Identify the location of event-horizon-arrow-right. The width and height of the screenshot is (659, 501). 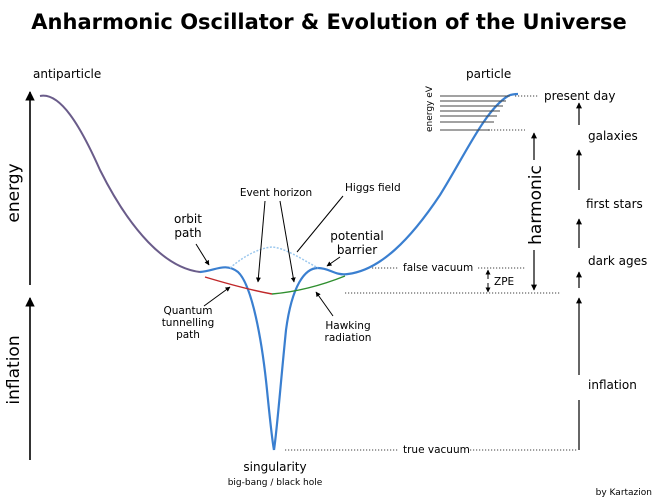
(287, 241).